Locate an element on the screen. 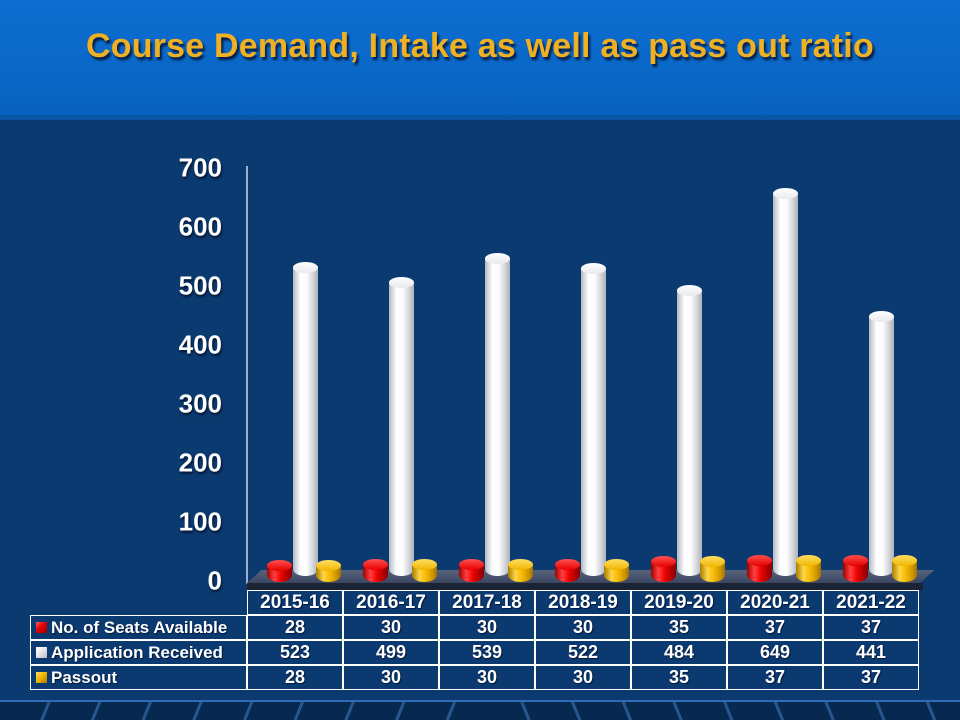  table-value-2018-19: 522 is located at coordinates (583, 652).